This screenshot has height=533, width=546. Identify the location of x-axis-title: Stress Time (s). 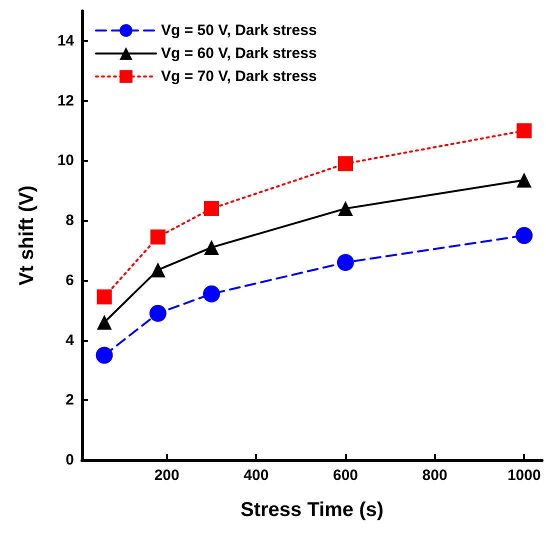
(312, 510).